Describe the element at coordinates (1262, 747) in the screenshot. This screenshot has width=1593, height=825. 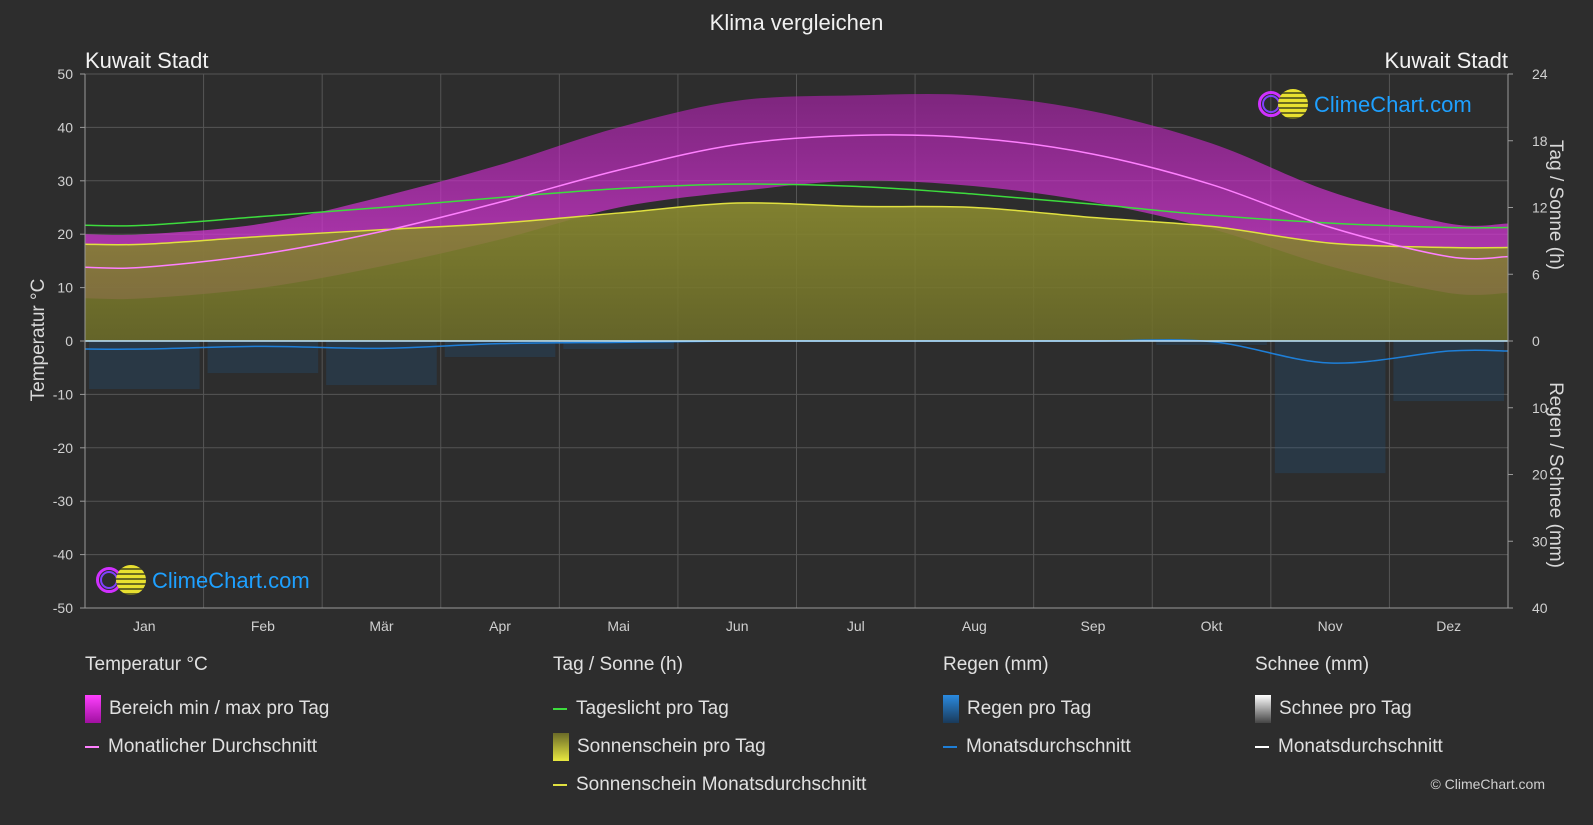
I see `snow-avg-swatch-icon` at that location.